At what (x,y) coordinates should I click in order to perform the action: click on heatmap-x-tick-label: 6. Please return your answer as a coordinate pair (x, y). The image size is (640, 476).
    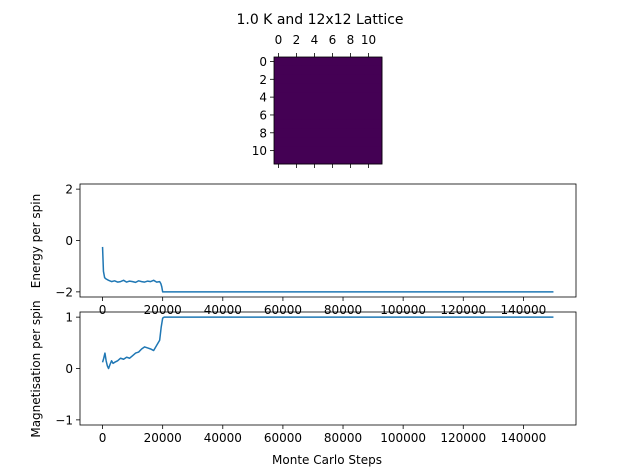
    Looking at the image, I should click on (333, 40).